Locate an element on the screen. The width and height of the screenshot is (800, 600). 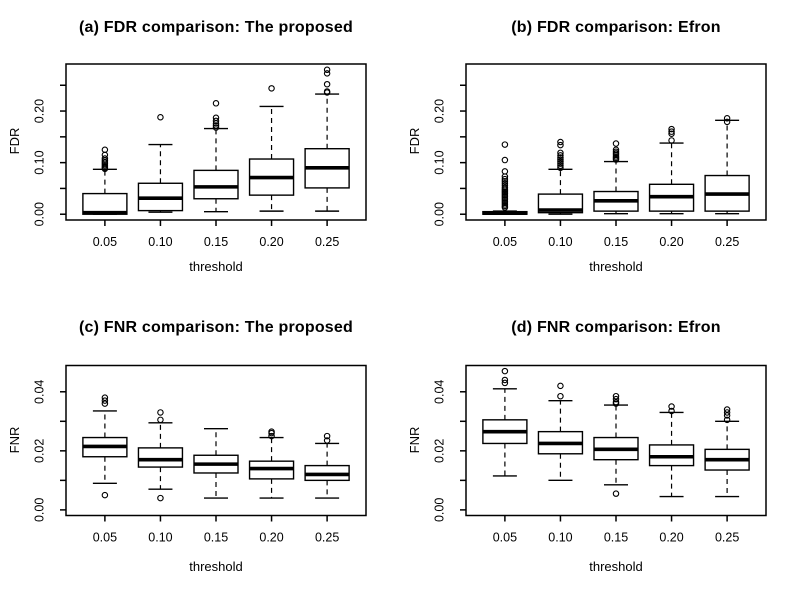
boxplot-canvas-d: 0.00 0.02 0.04 0.05 0.10 0.15 0.20 0.25 is located at coordinates (599, 454).